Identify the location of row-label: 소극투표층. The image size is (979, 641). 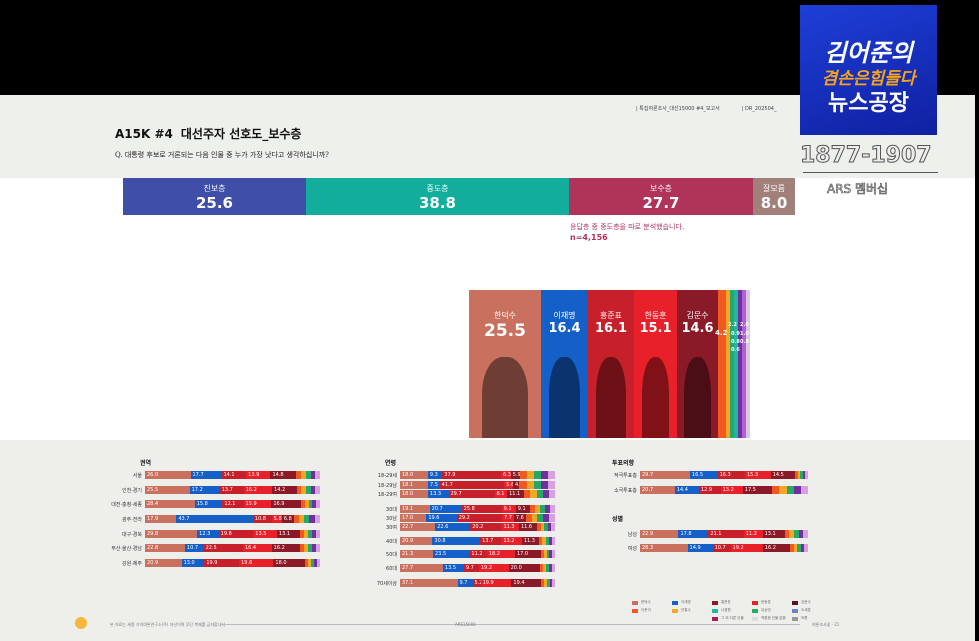
(625, 491).